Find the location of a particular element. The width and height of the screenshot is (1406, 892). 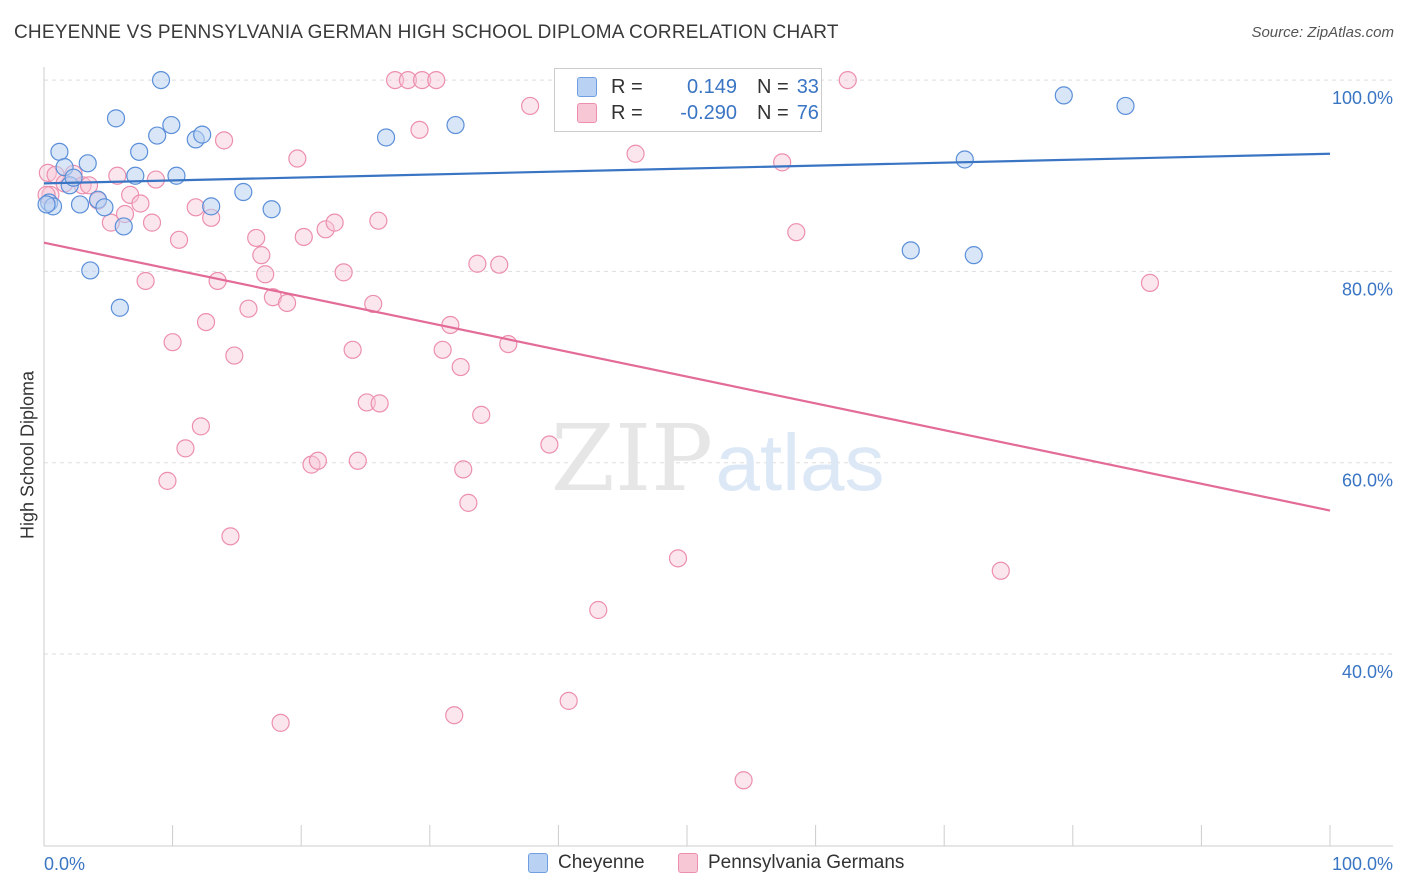

watermark: ZIP atlas is located at coordinates (718, 458).